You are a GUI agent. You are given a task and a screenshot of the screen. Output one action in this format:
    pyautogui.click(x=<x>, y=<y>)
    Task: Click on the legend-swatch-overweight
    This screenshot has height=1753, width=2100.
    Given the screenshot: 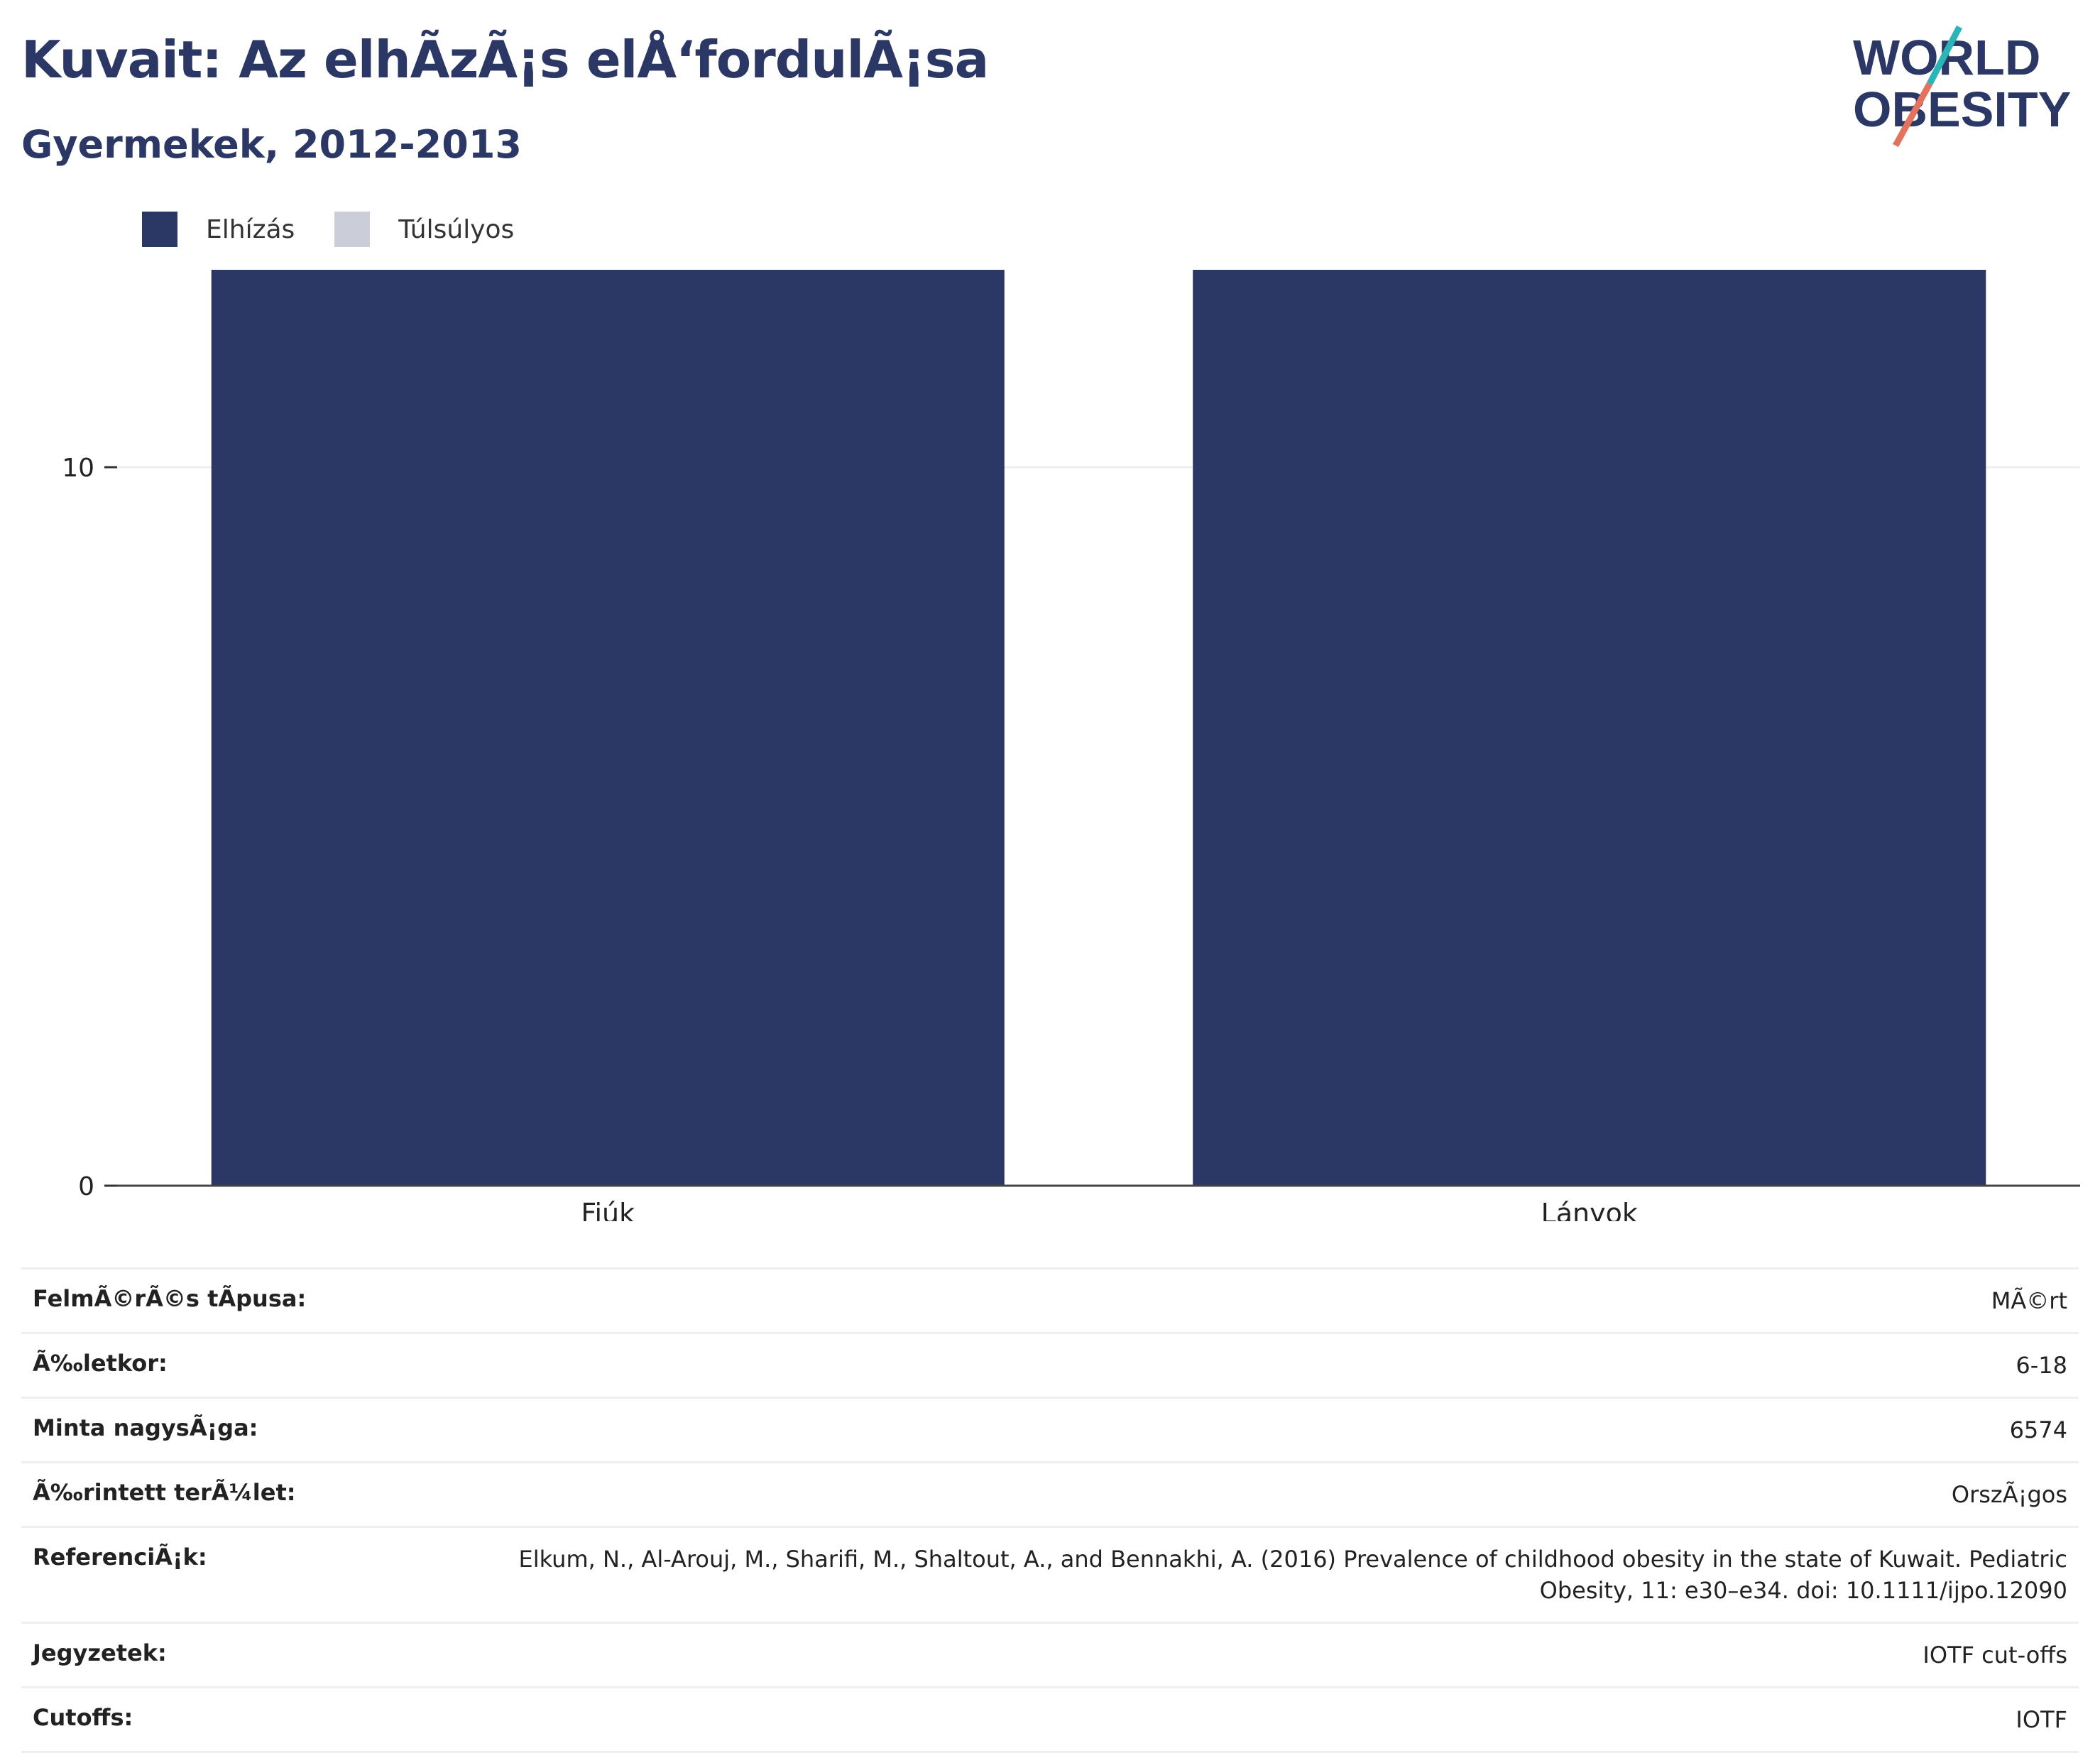 What is the action you would take?
    pyautogui.click(x=352, y=229)
    